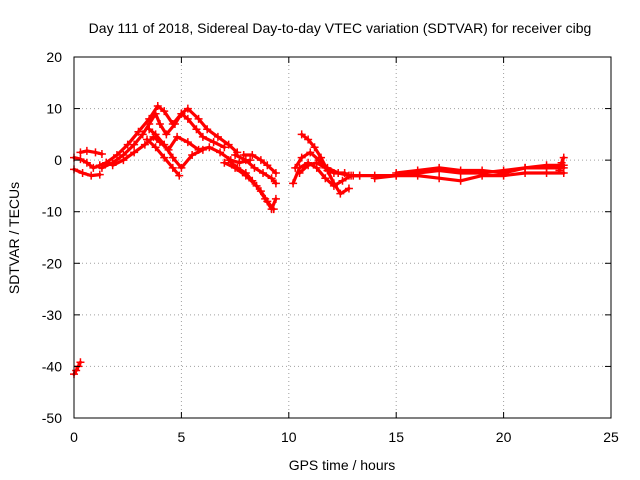  What do you see at coordinates (561, 164) in the screenshot?
I see `series-t` at bounding box center [561, 164].